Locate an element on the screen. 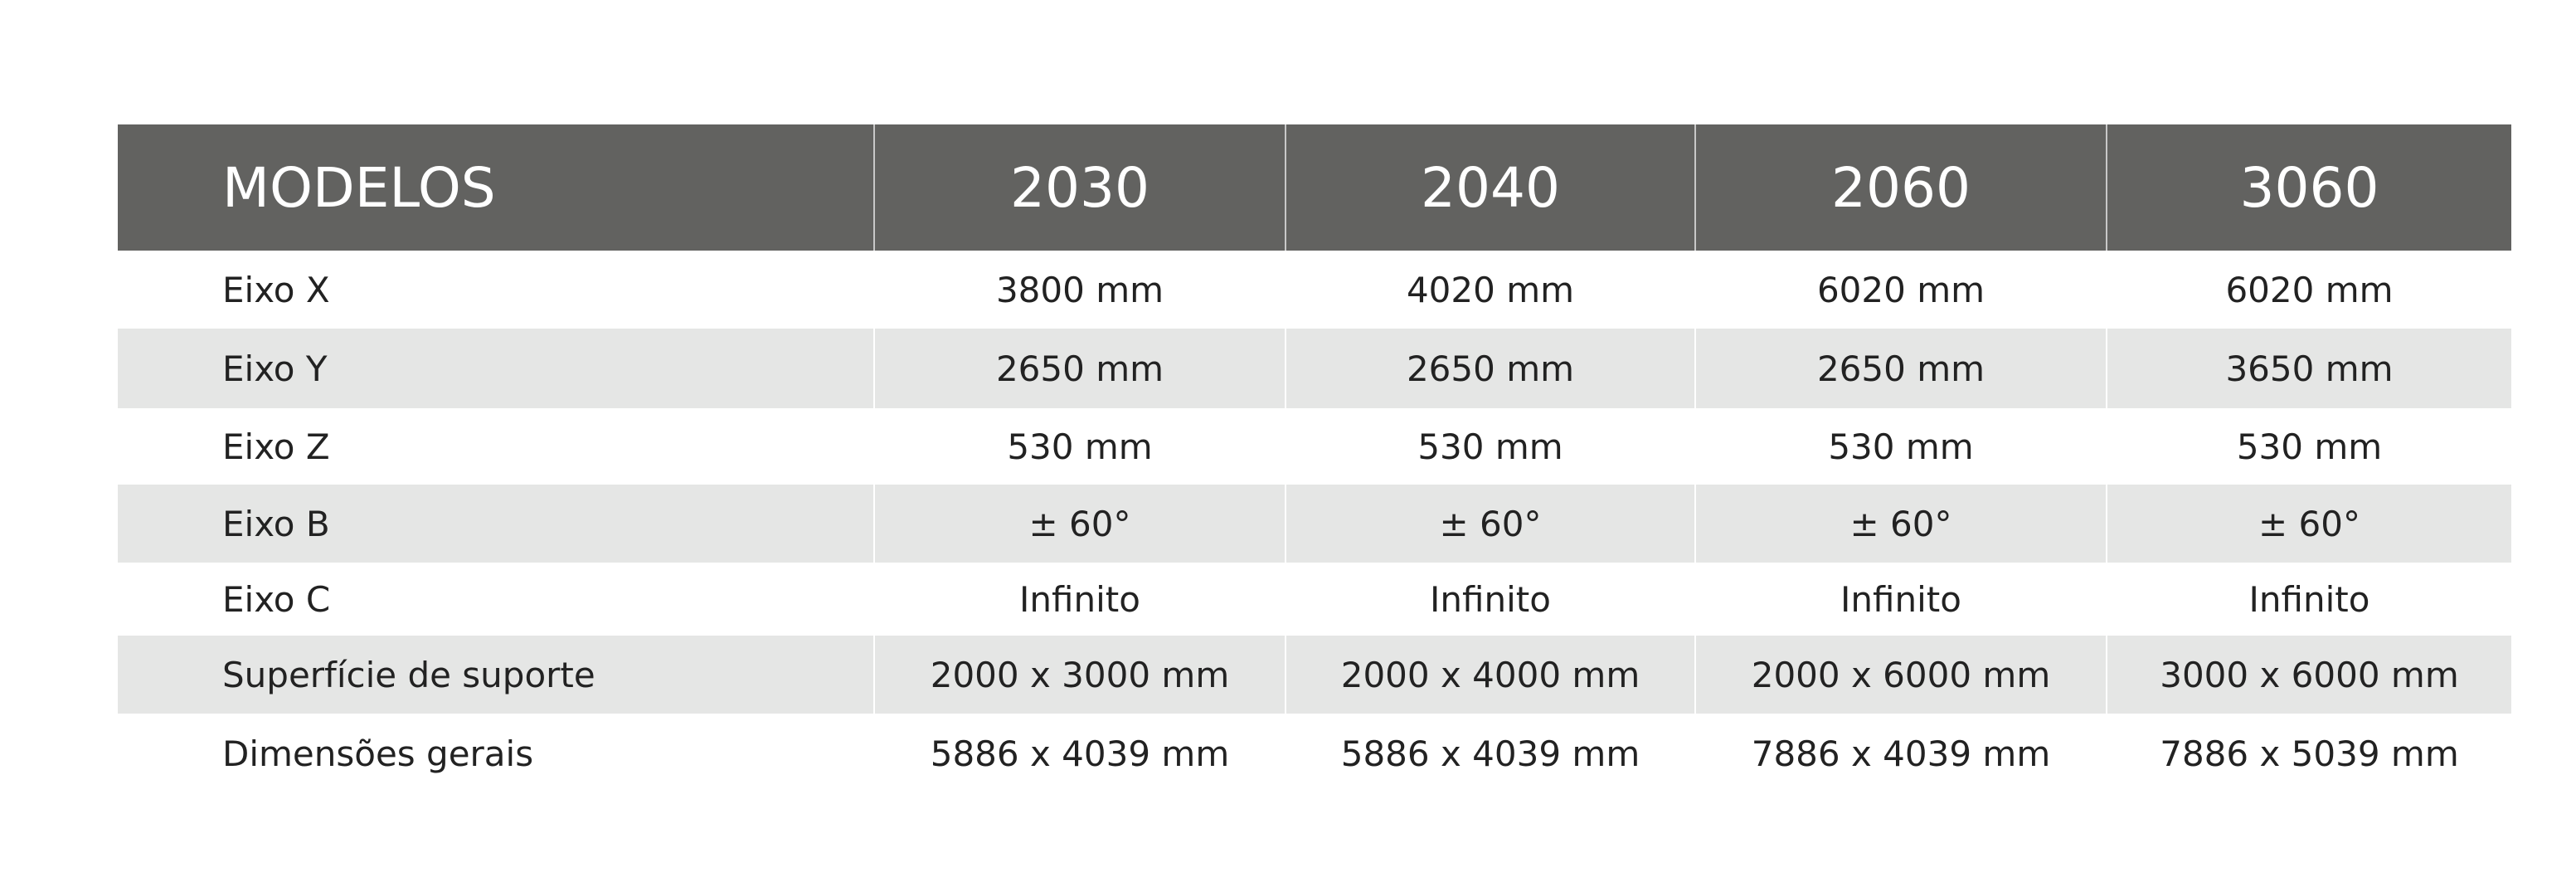 The image size is (2576, 887). row-label: Dimensões gerais is located at coordinates (496, 753).